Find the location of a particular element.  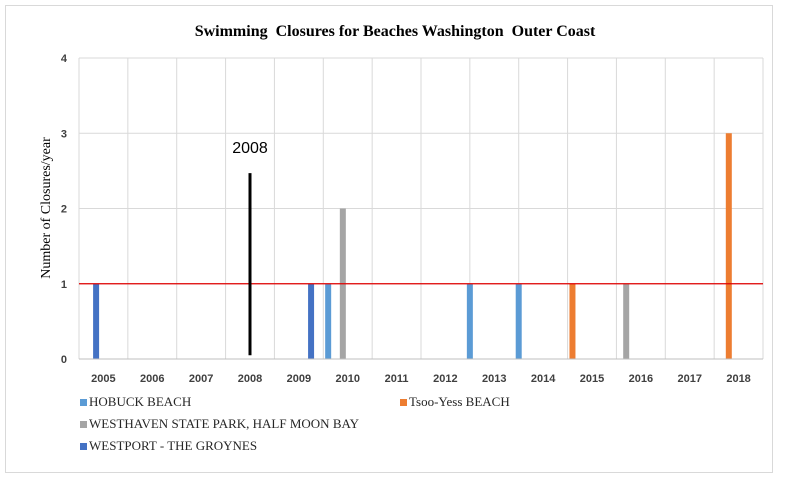

x-tick-label: 2016 is located at coordinates (641, 379).